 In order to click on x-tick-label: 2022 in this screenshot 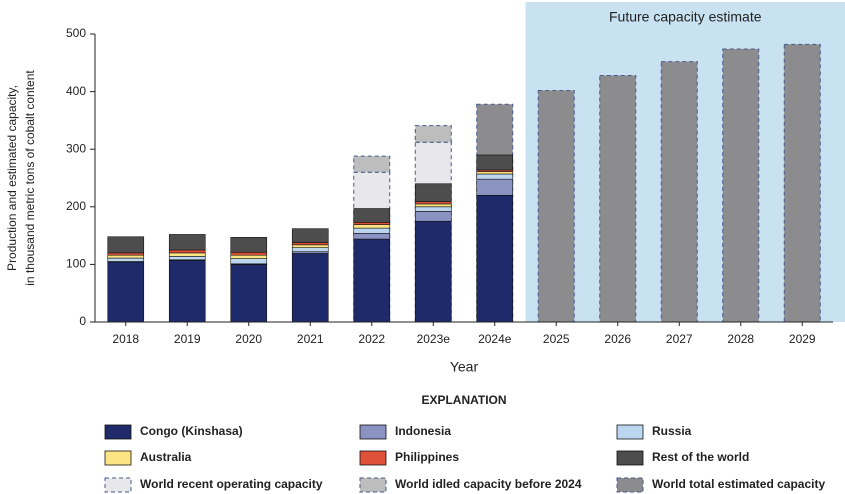, I will do `click(371, 339)`.